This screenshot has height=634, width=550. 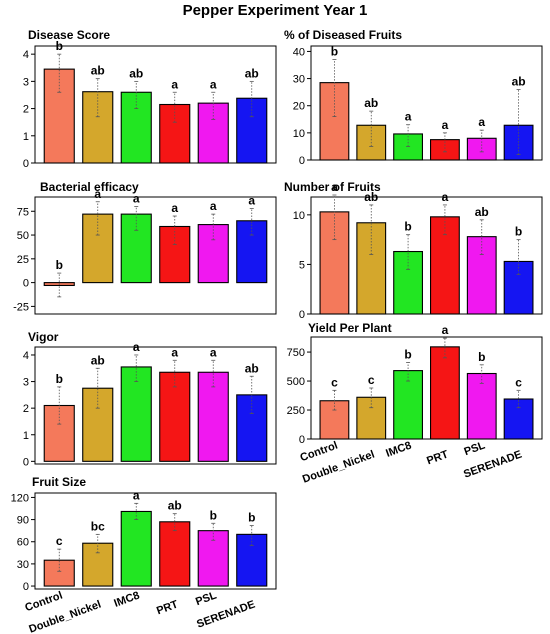 I want to click on y-tick-label: 50, so click(x=23, y=236).